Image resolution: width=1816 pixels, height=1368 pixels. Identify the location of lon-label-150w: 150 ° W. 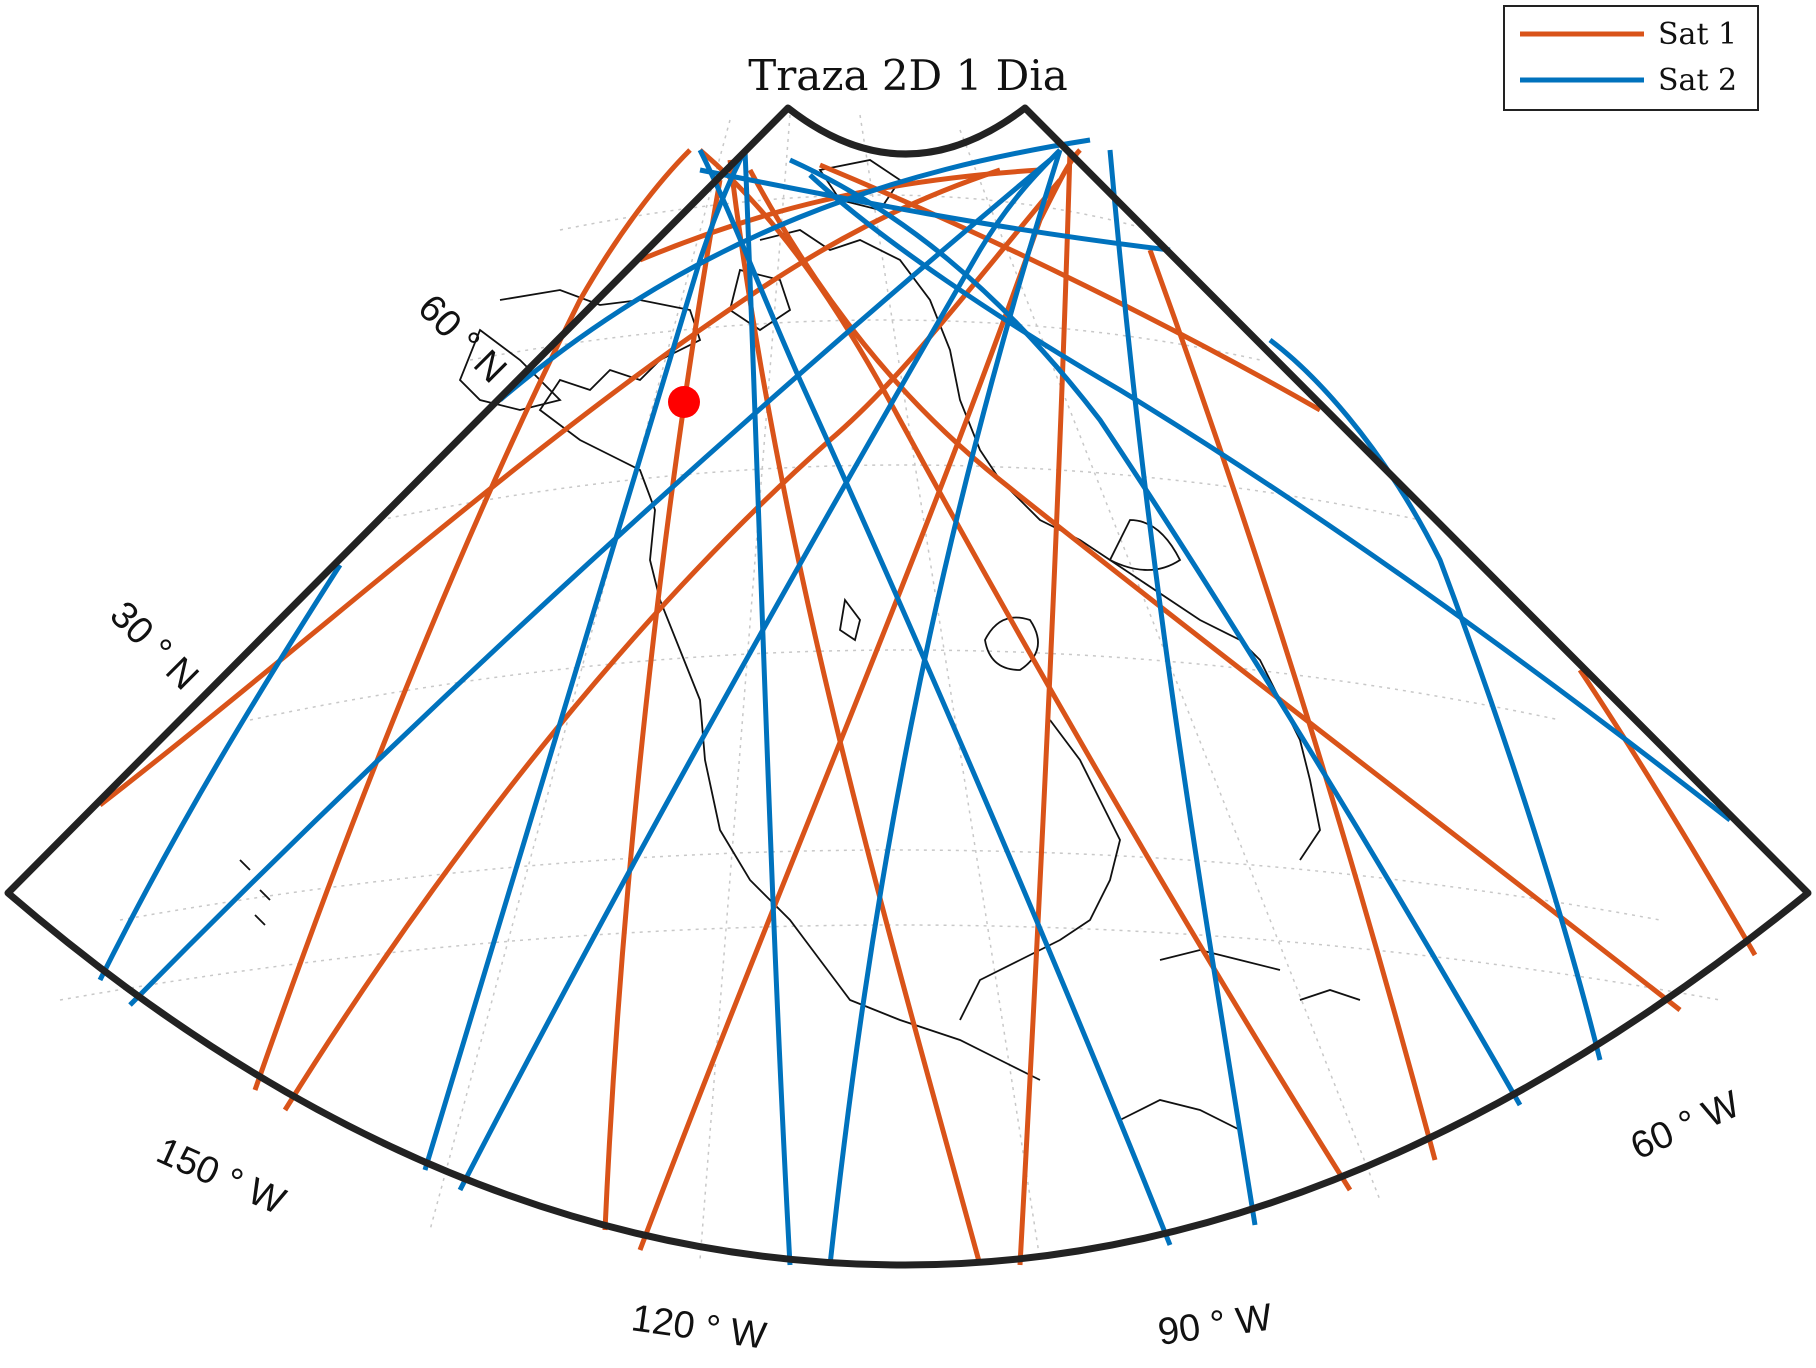
(220, 1177).